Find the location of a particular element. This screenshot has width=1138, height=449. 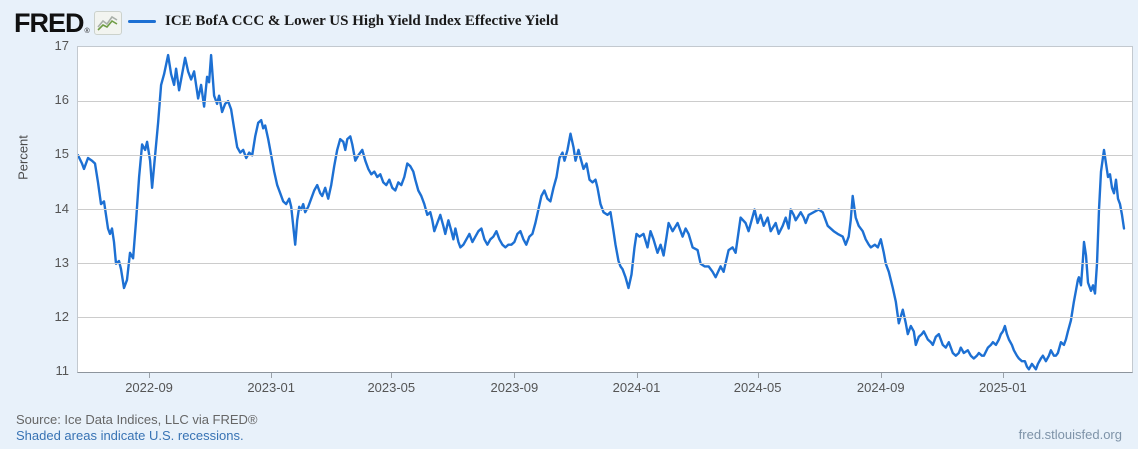

x-tick-label: 2024-05 is located at coordinates (757, 387).